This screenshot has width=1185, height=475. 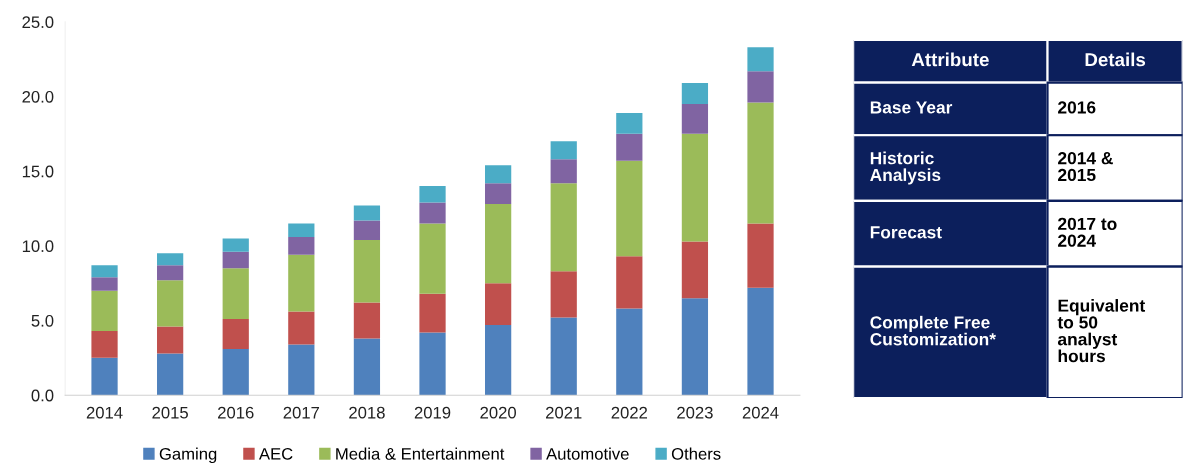 I want to click on y-tick-label: 20.0, so click(x=38, y=96).